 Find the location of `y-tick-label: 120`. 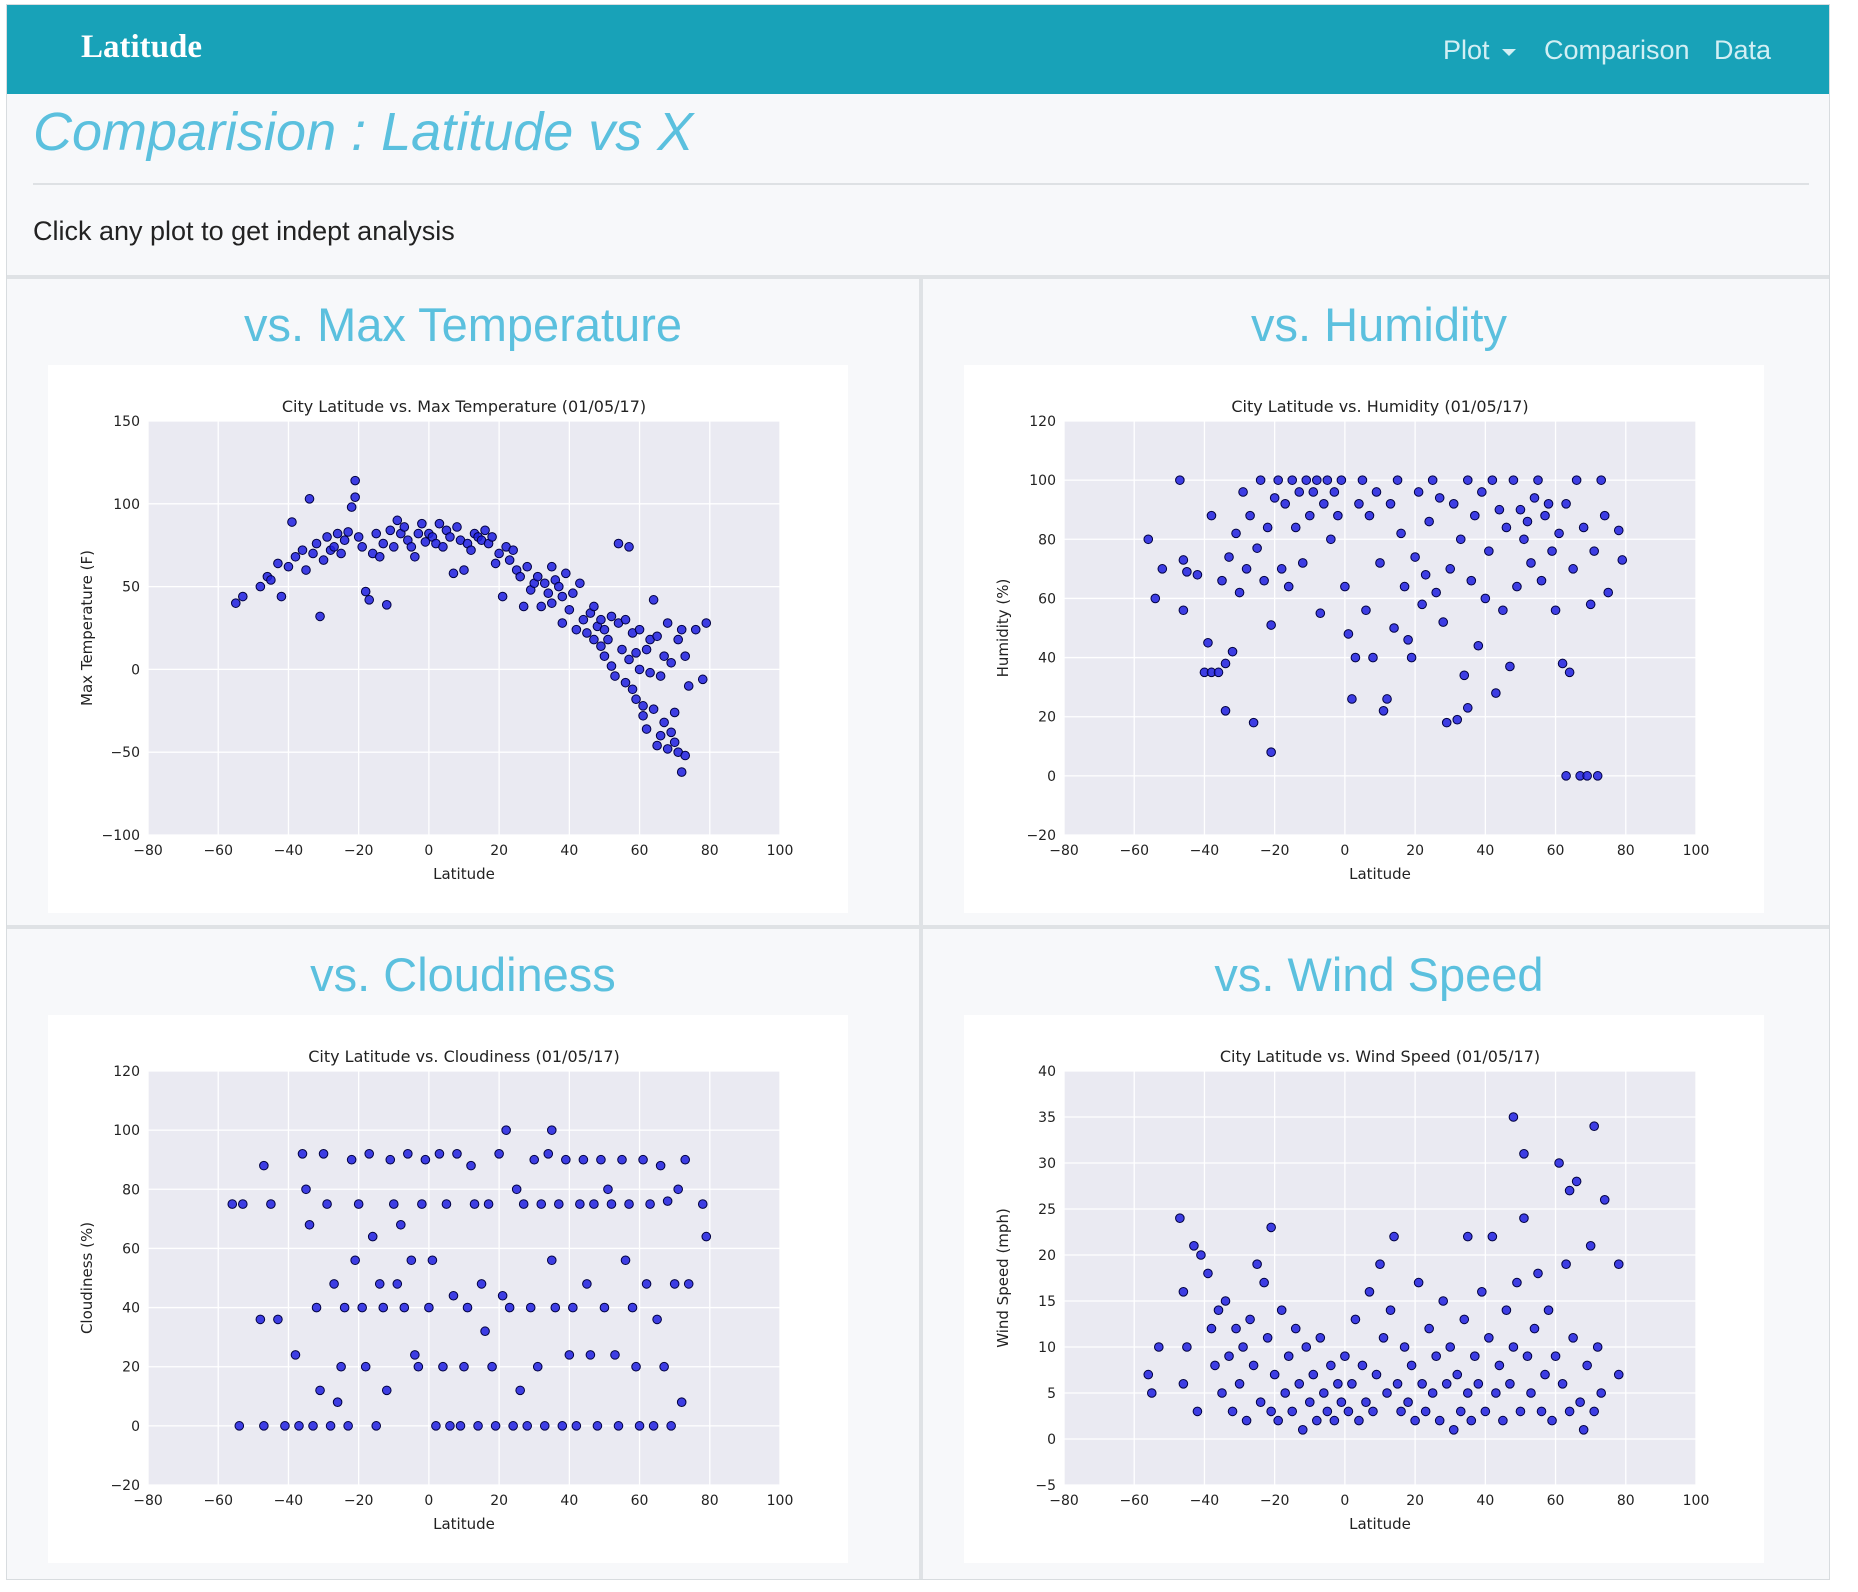

y-tick-label: 120 is located at coordinates (1042, 422).